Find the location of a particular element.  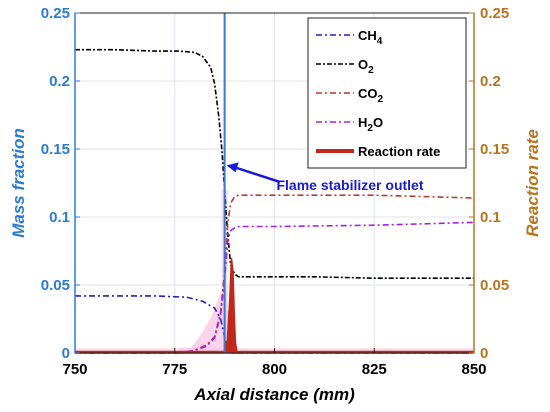

annotation-text: Flame stabilizer outlet is located at coordinates (349, 185).